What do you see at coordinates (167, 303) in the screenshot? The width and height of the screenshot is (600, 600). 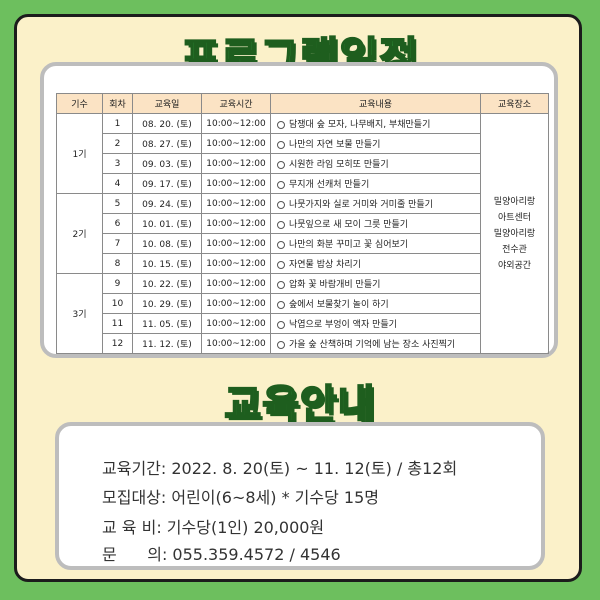 I see `date-cell: 10. 29. (토)` at bounding box center [167, 303].